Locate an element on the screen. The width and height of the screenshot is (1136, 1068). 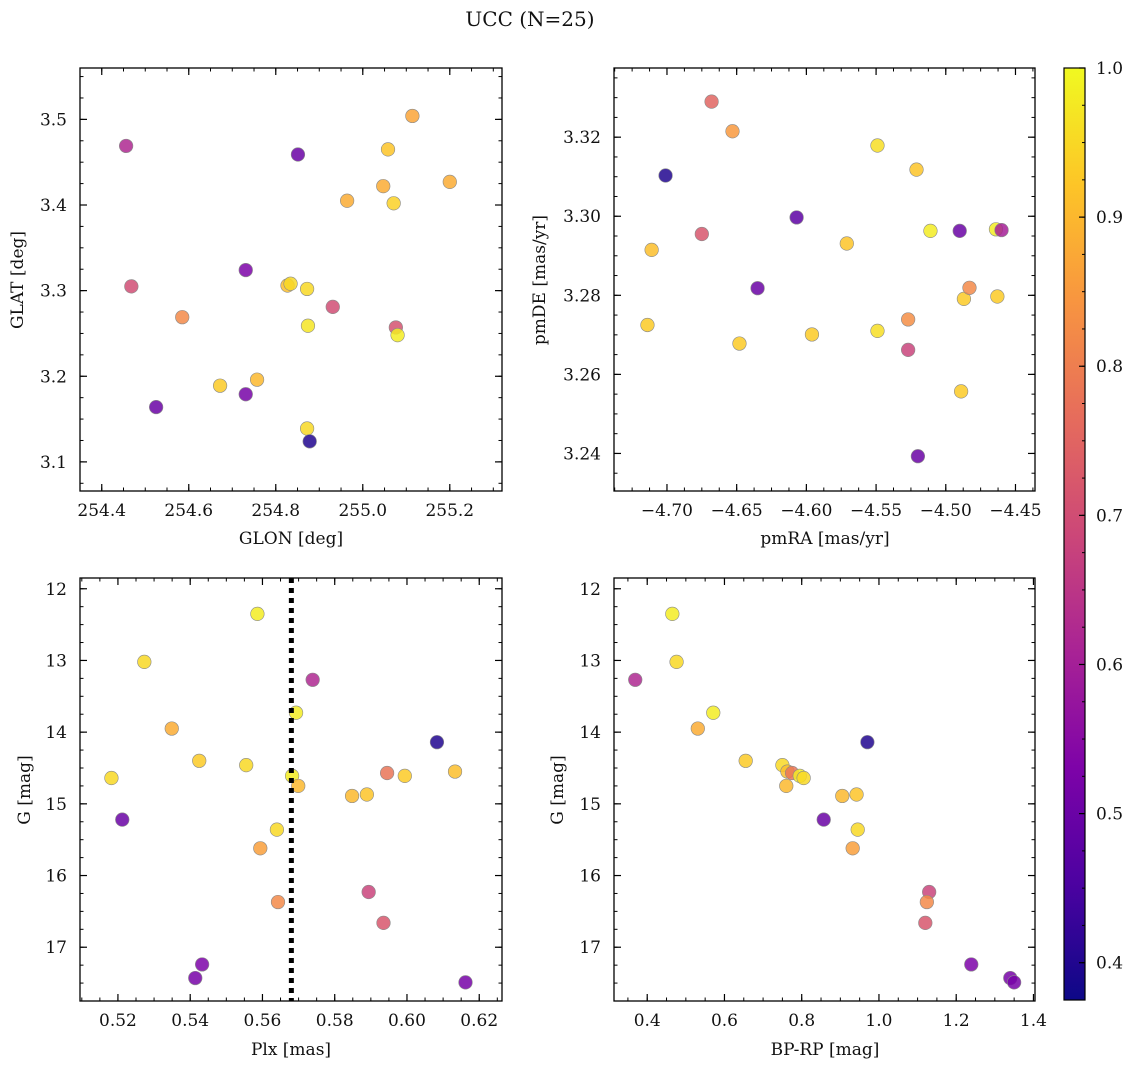
x-tick-label: 255.2 is located at coordinates (449, 511).